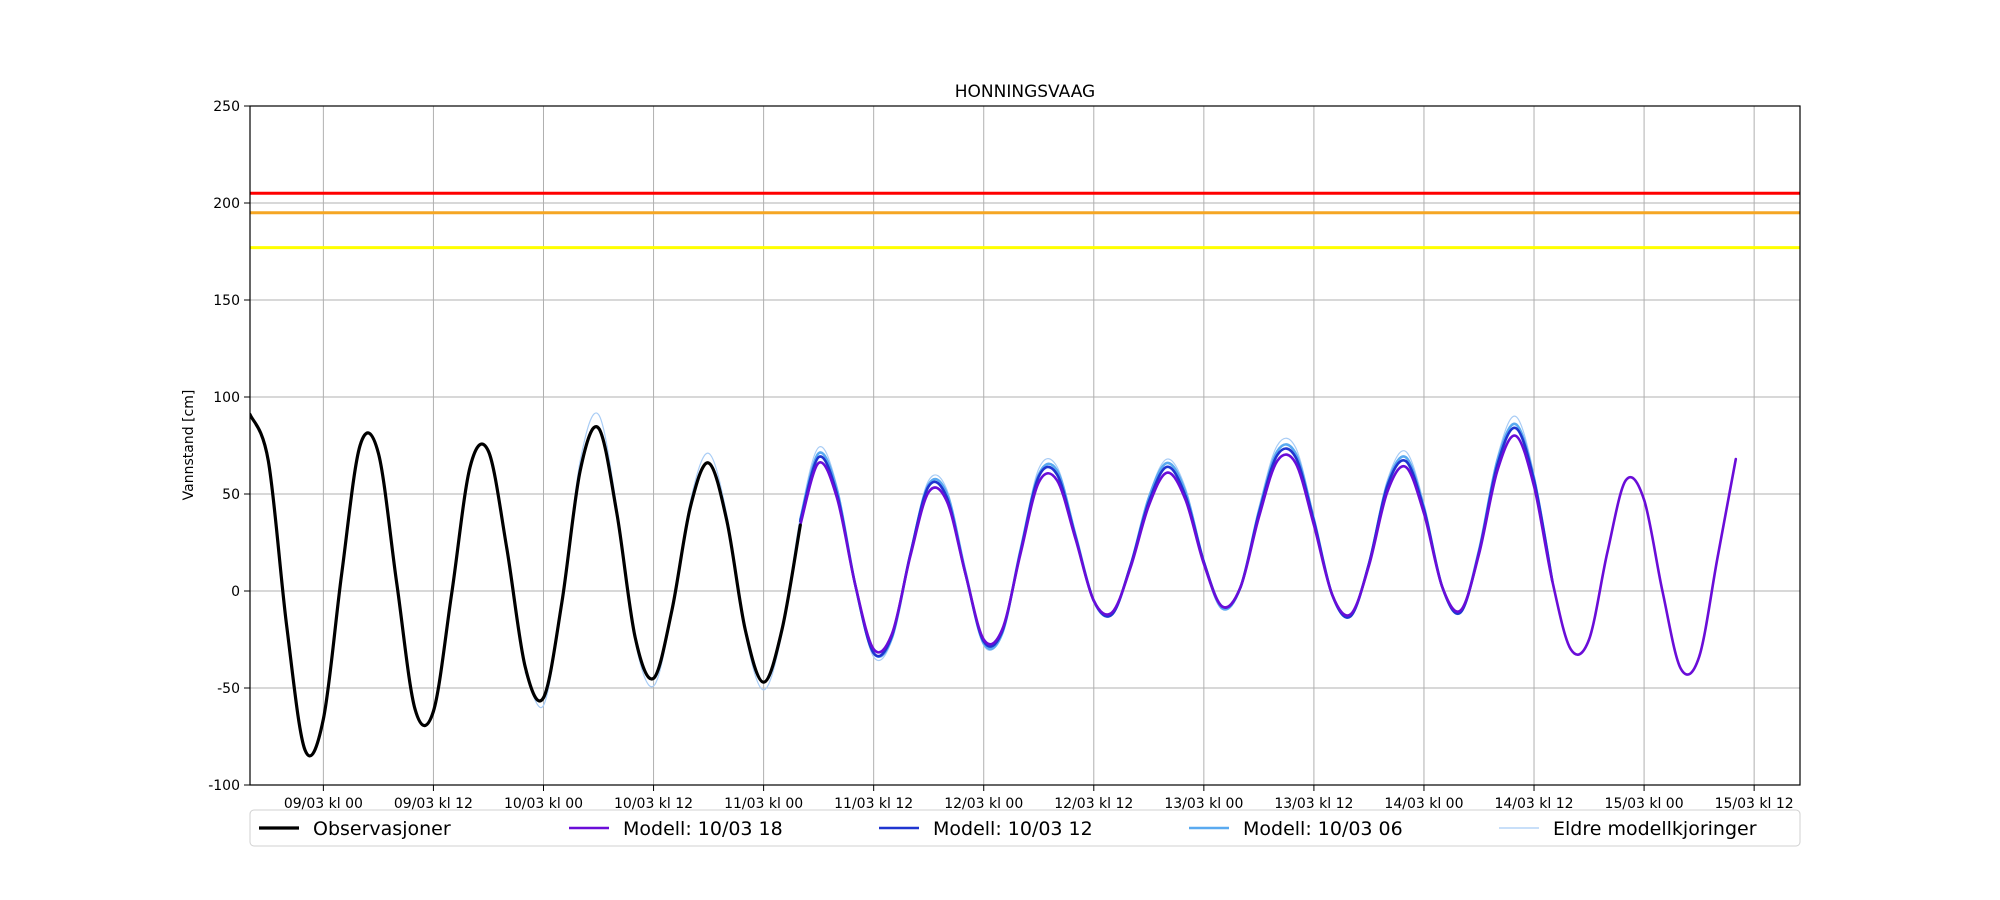  What do you see at coordinates (983, 804) in the screenshot?
I see `x-tick-label: 12/03 kl 00` at bounding box center [983, 804].